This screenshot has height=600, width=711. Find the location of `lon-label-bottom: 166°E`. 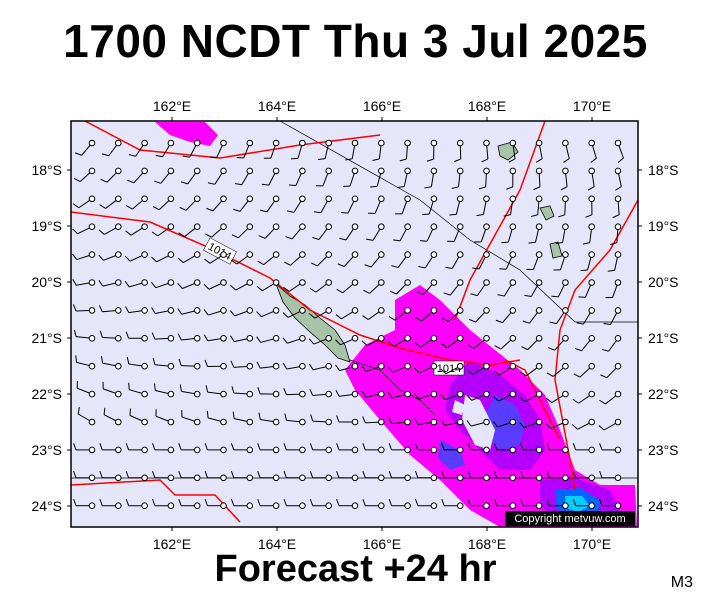

lon-label-bottom: 166°E is located at coordinates (382, 544).